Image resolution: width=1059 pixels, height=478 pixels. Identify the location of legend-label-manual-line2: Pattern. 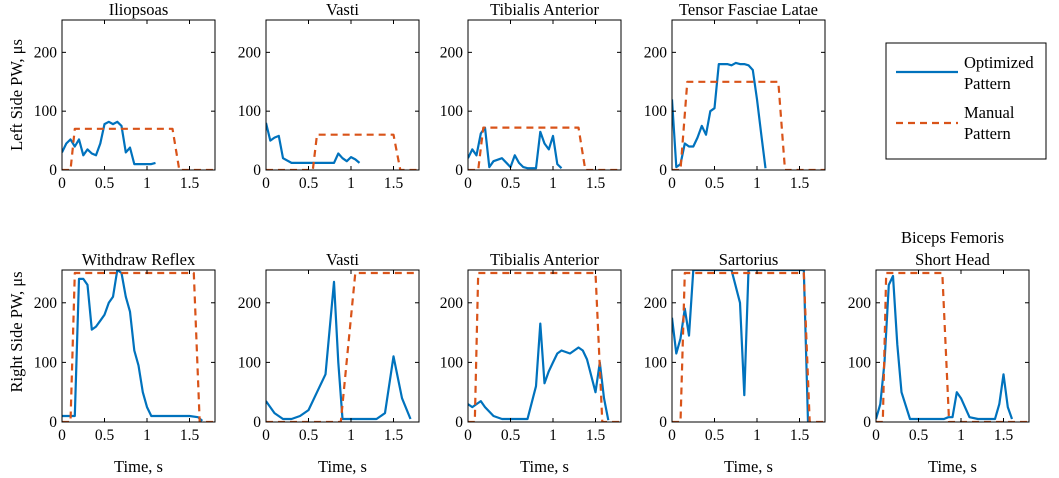
(987, 133).